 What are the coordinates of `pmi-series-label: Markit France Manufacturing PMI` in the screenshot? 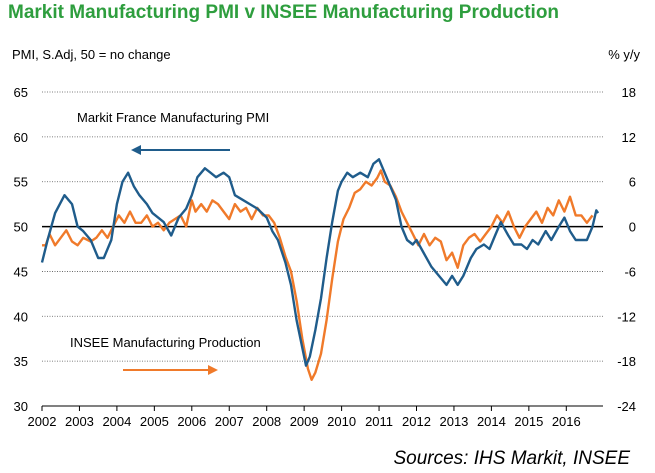 It's located at (173, 117).